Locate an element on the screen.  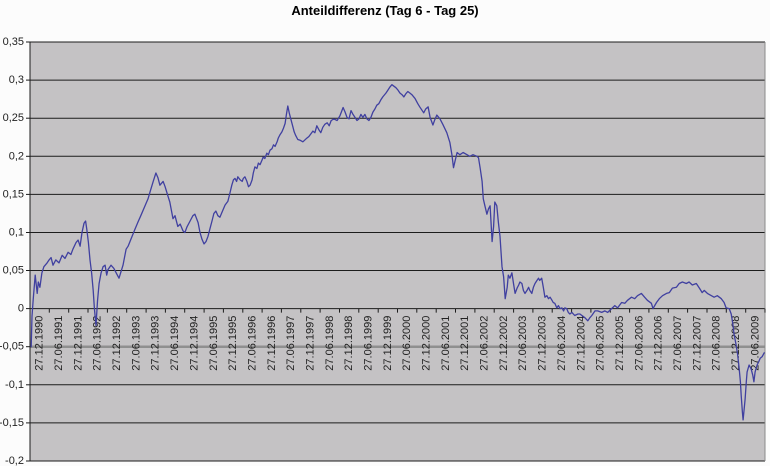
x-axis-label: 27.12.2007 is located at coordinates (697, 343).